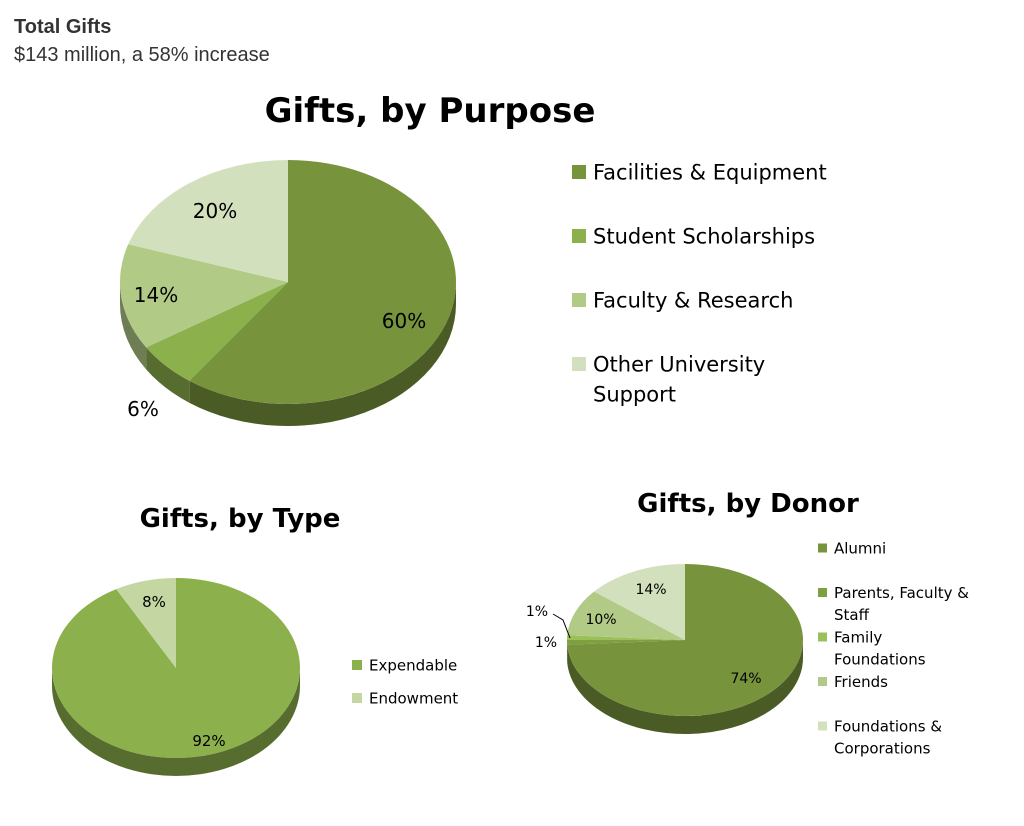  Describe the element at coordinates (215, 211) in the screenshot. I see `purpose-data-label-3: 20%` at that location.